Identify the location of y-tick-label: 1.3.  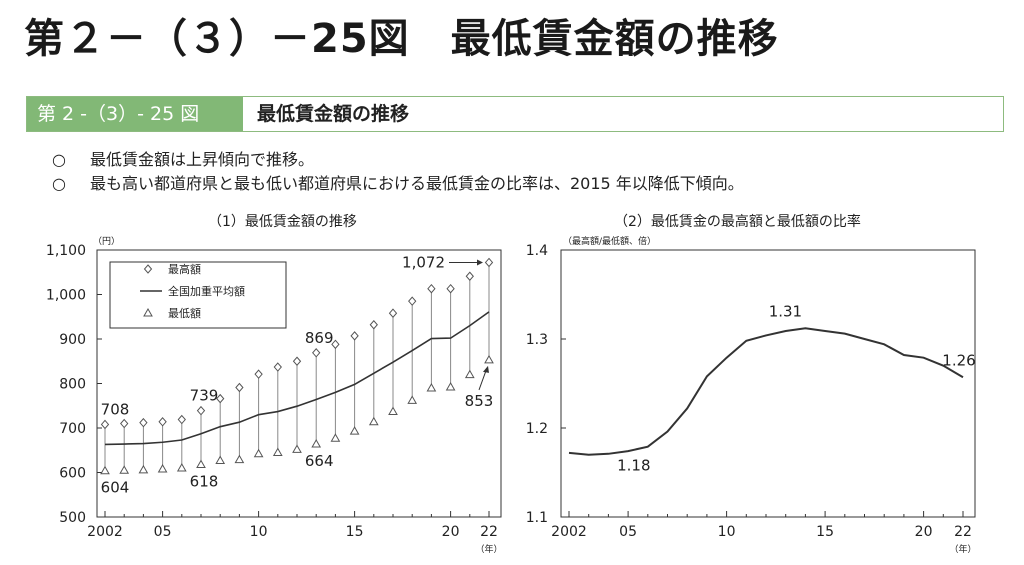
(537, 340).